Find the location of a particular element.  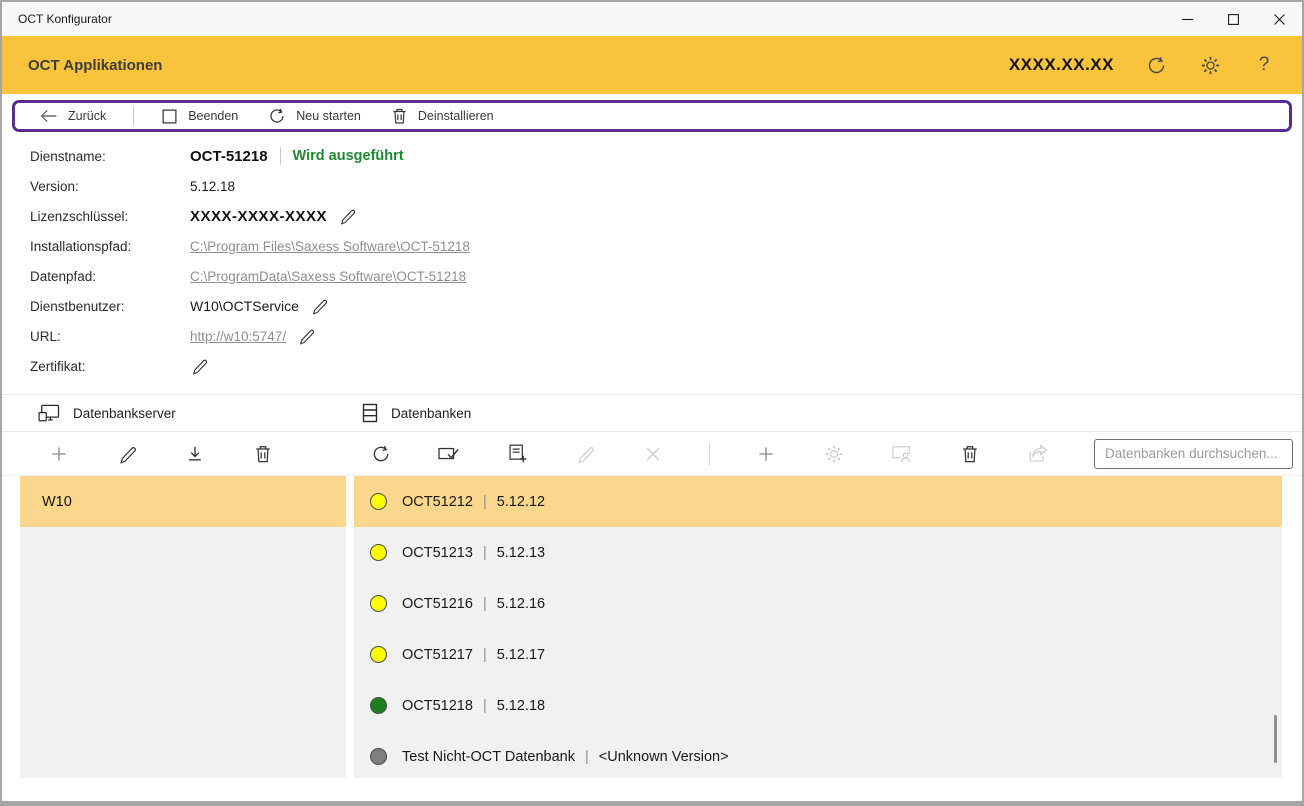

close-icon is located at coordinates (1279, 19).